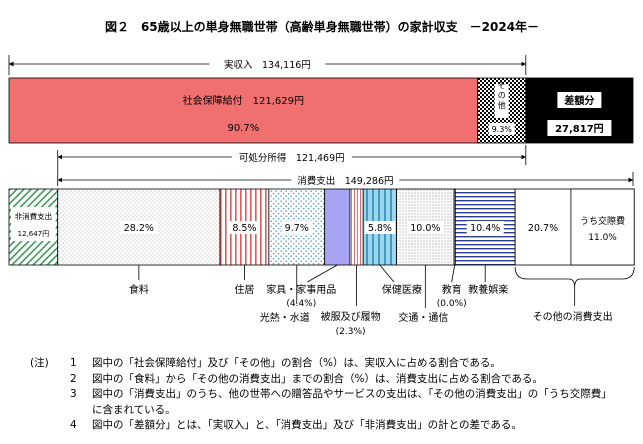  Describe the element at coordinates (351, 332) in the screenshot. I see `pct-clothing: (2.3%)` at that location.